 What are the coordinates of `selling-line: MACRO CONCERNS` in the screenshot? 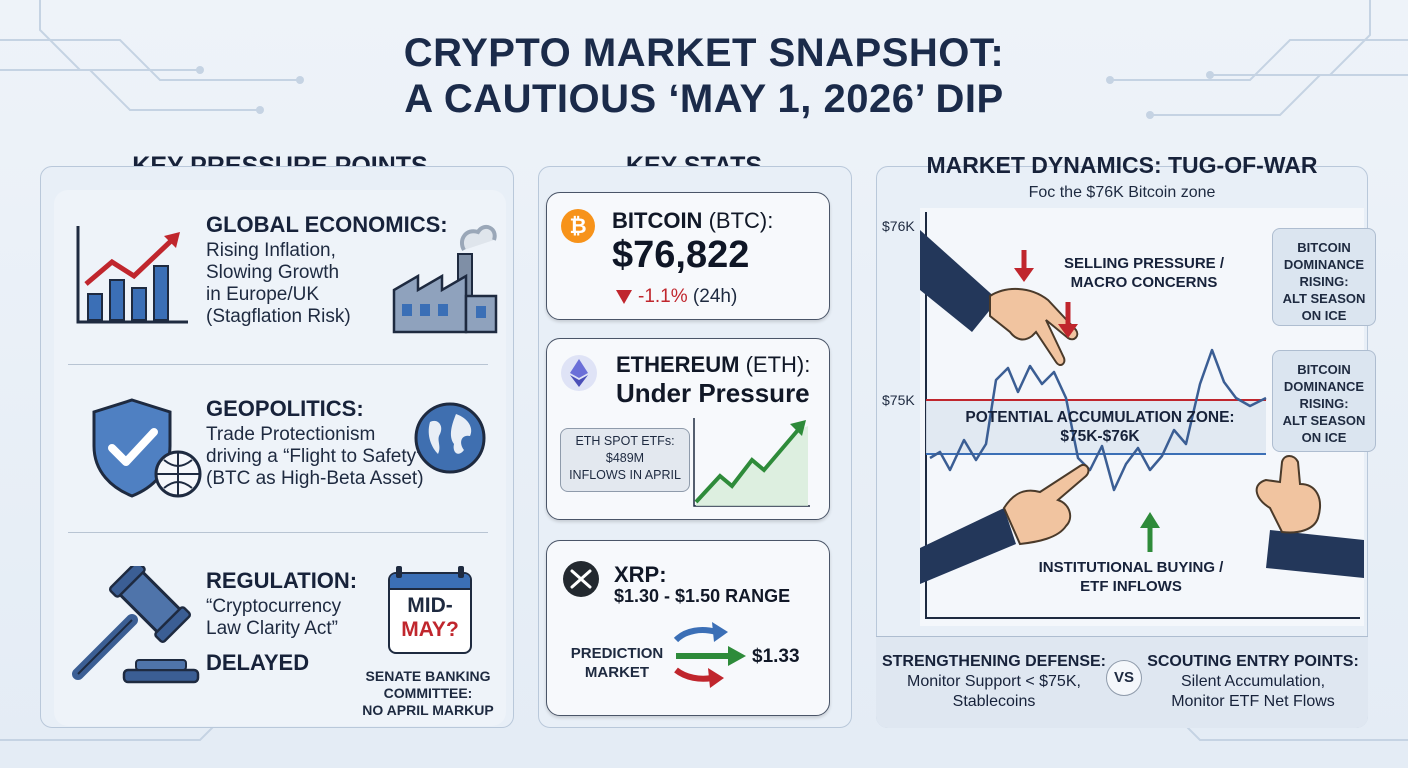 It's located at (1144, 282).